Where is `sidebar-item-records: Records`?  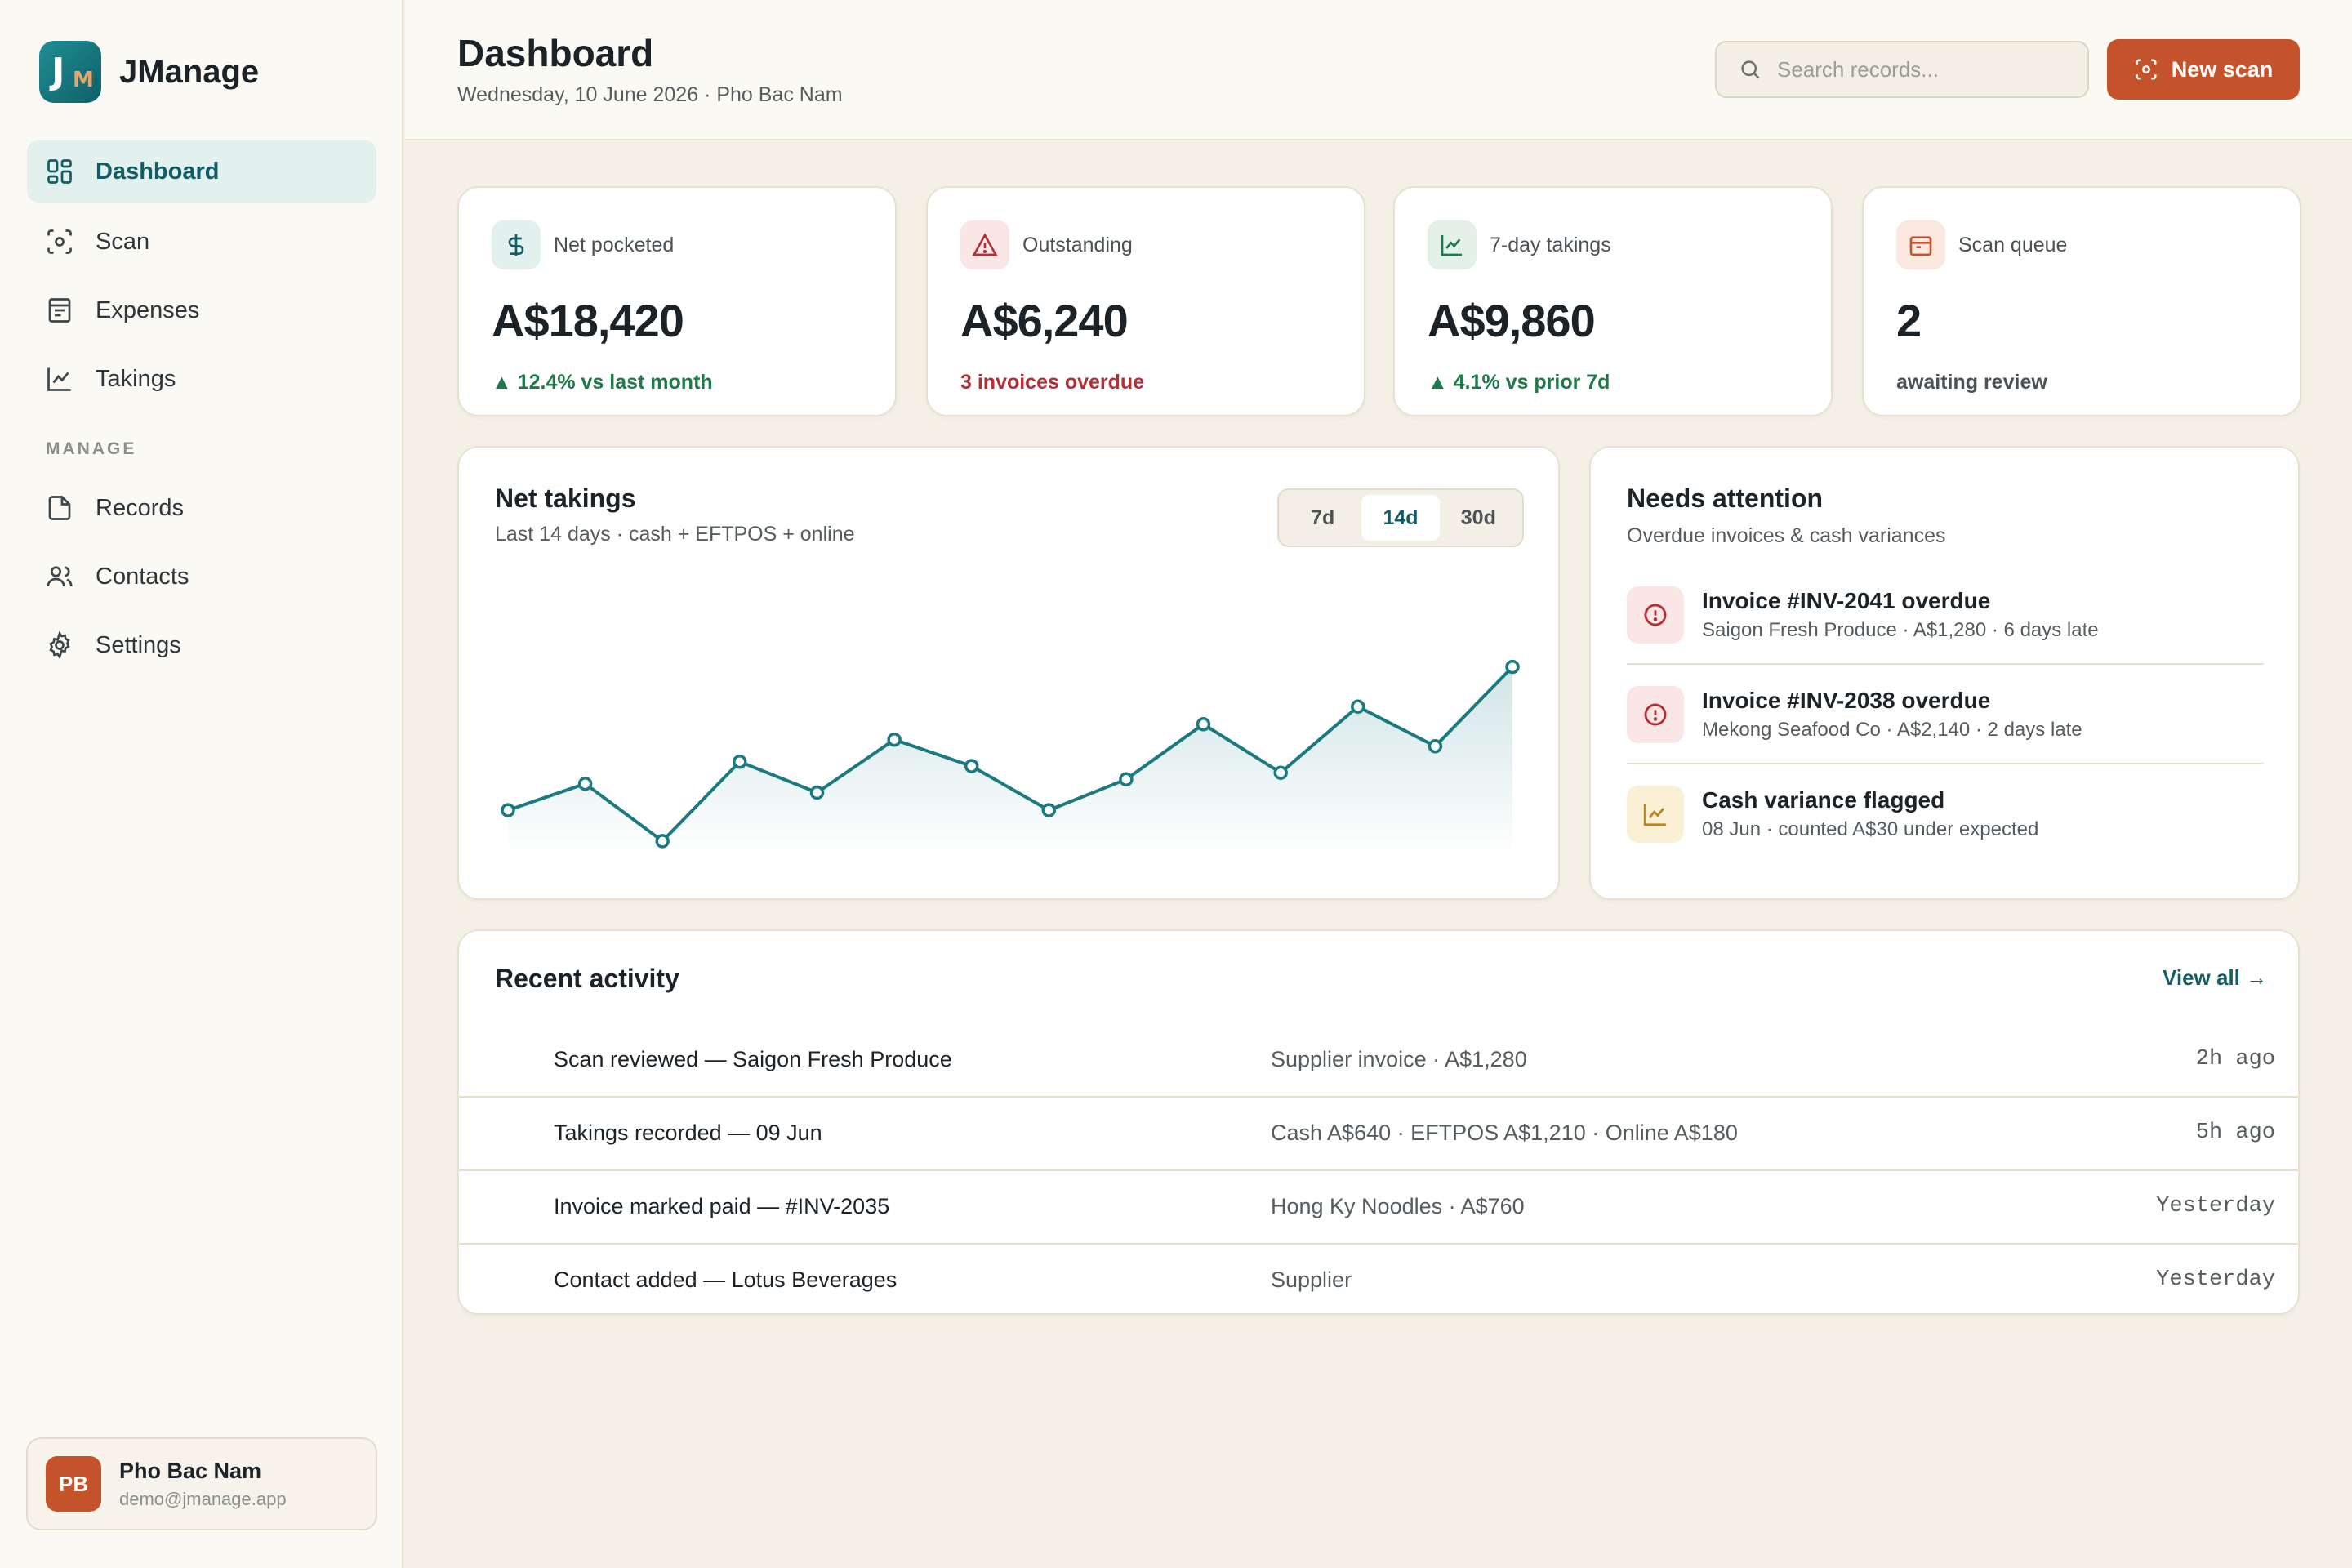
sidebar-item-records: Records is located at coordinates (201, 508).